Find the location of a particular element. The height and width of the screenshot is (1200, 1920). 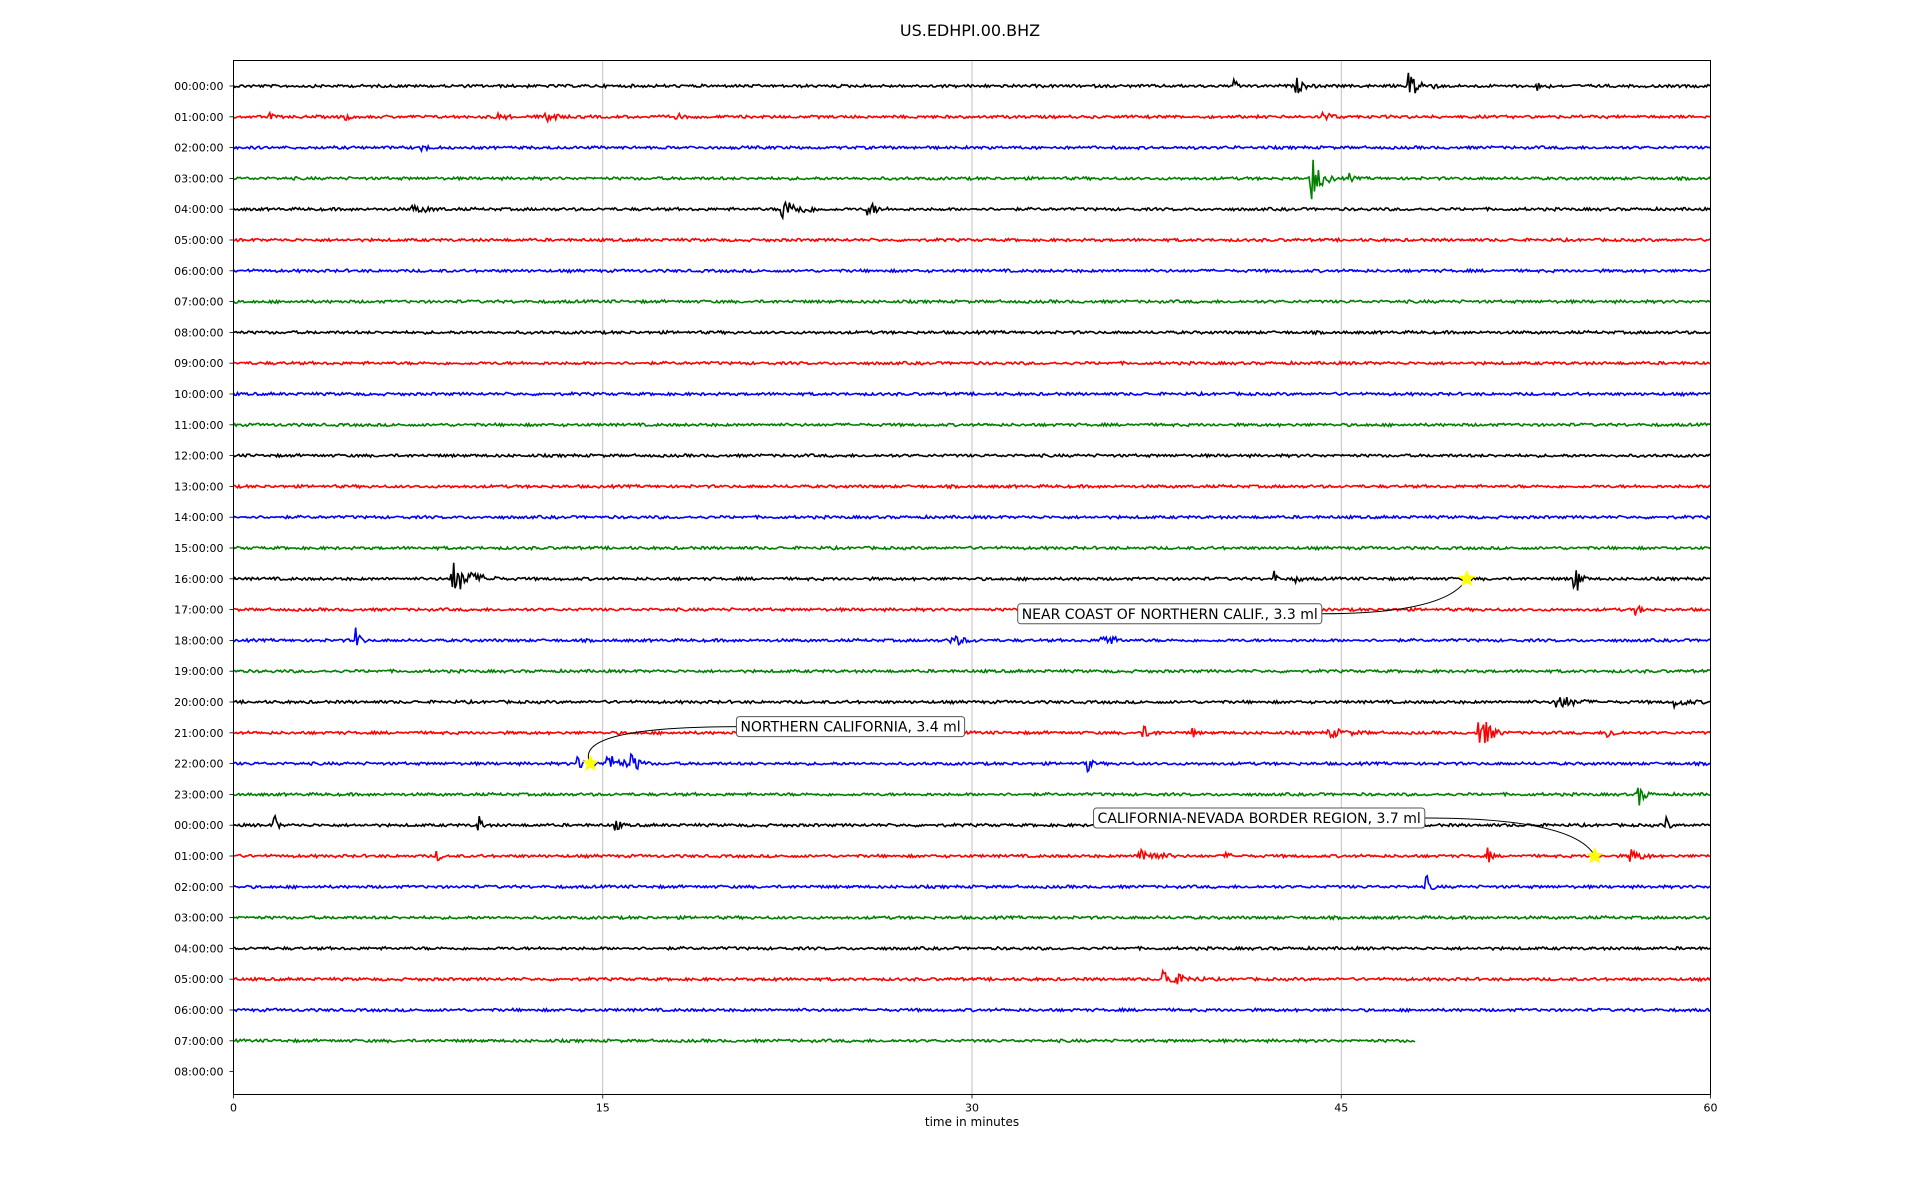

row-label-32: 08:00:00 is located at coordinates (198, 1072).